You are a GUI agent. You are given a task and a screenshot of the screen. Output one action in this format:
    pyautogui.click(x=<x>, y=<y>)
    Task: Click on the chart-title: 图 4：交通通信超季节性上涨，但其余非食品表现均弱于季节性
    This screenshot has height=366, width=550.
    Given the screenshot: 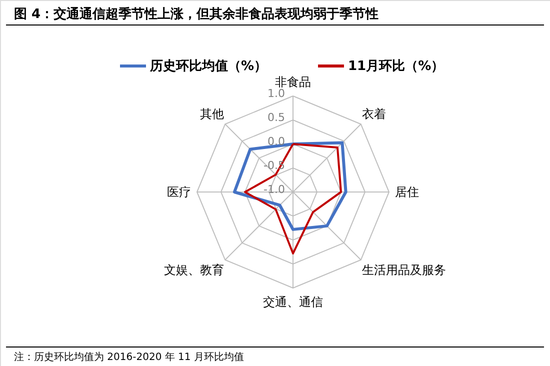 What is the action you would take?
    pyautogui.click(x=196, y=14)
    